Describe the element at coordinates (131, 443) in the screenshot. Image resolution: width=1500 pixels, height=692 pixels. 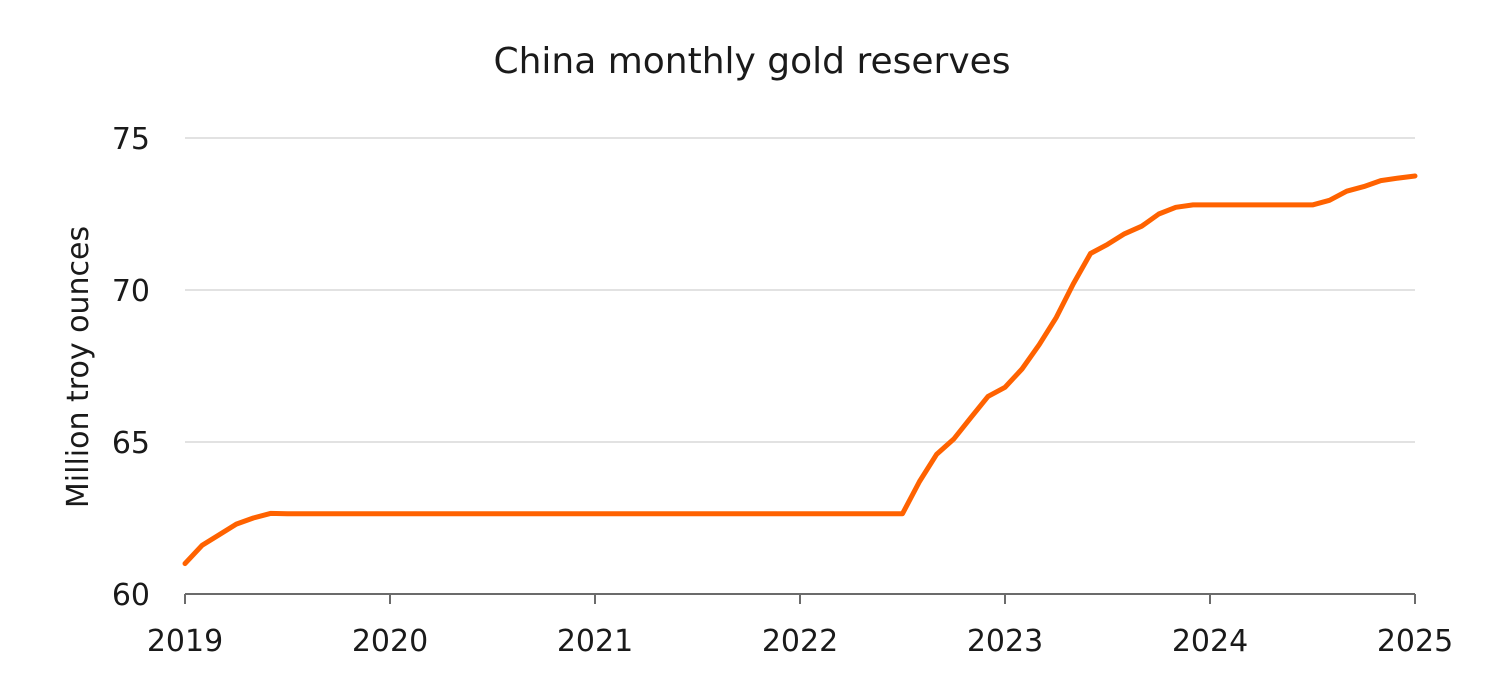
I see `y-tick-label: 65` at that location.